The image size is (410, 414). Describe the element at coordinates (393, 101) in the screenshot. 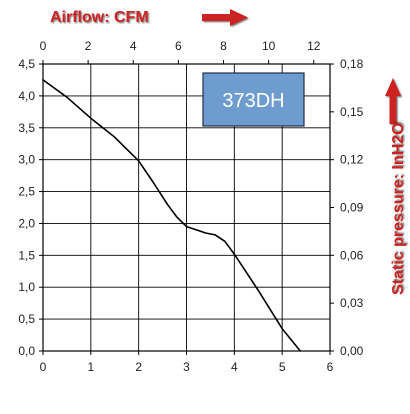

I see `right-arrow-up-icon` at that location.